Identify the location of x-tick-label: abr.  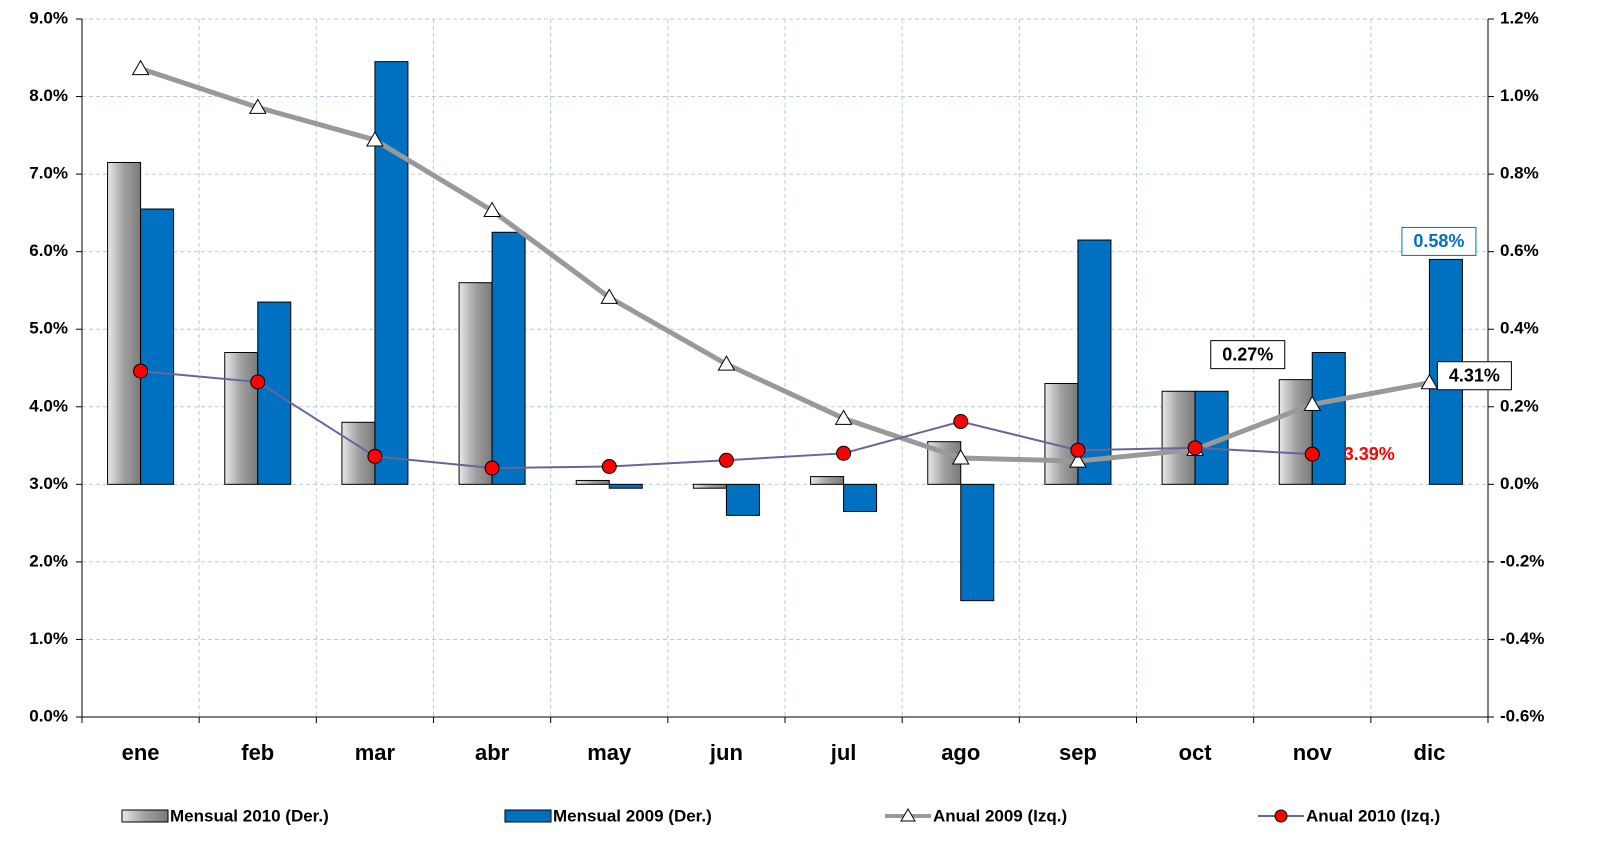
(492, 752).